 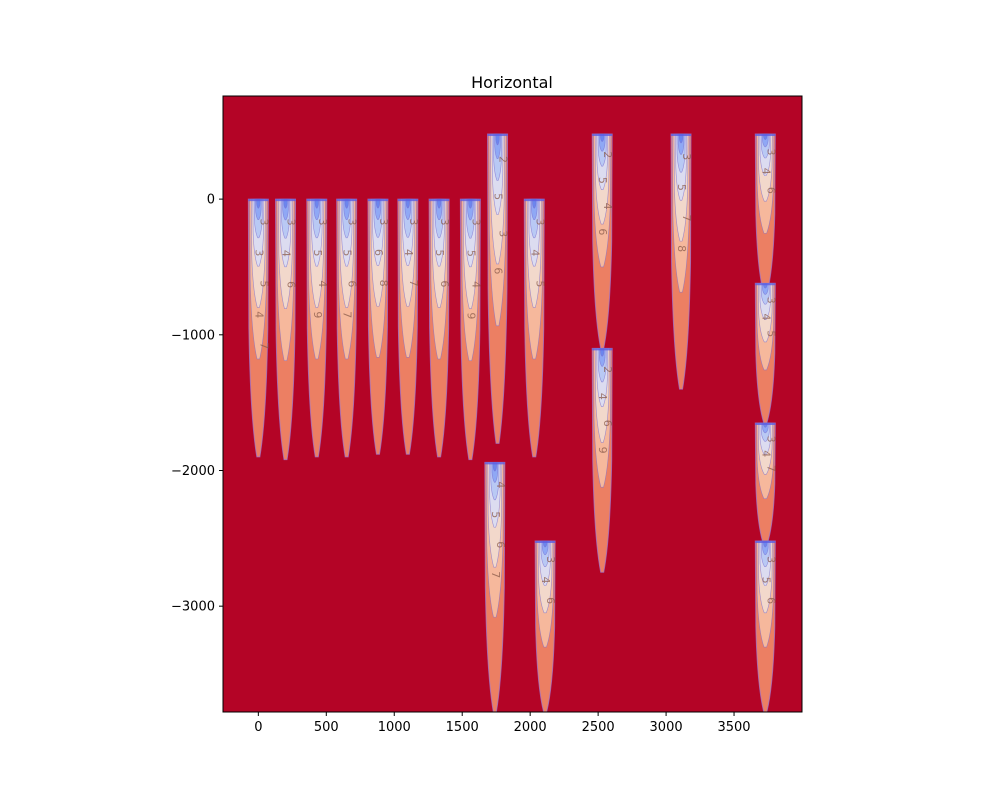 I want to click on x-tick-label: 0, so click(x=258, y=727).